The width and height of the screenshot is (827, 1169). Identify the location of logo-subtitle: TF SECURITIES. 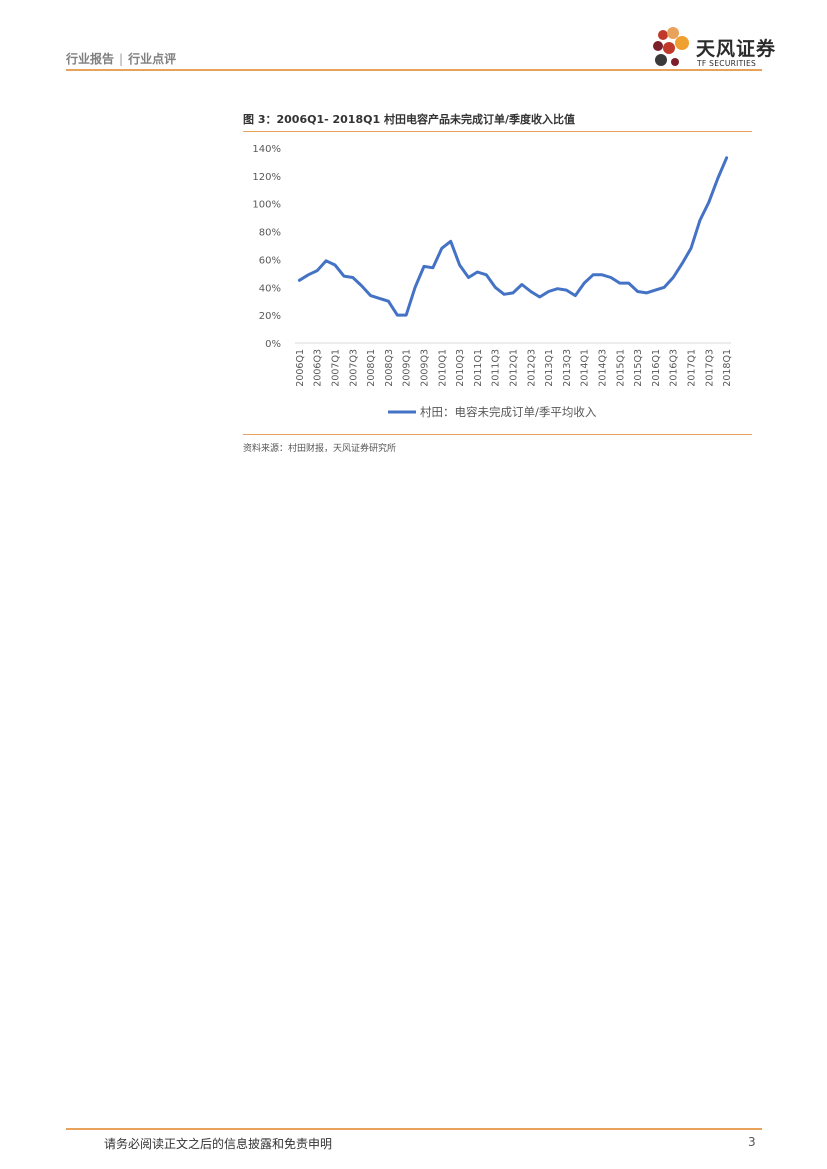
(727, 63).